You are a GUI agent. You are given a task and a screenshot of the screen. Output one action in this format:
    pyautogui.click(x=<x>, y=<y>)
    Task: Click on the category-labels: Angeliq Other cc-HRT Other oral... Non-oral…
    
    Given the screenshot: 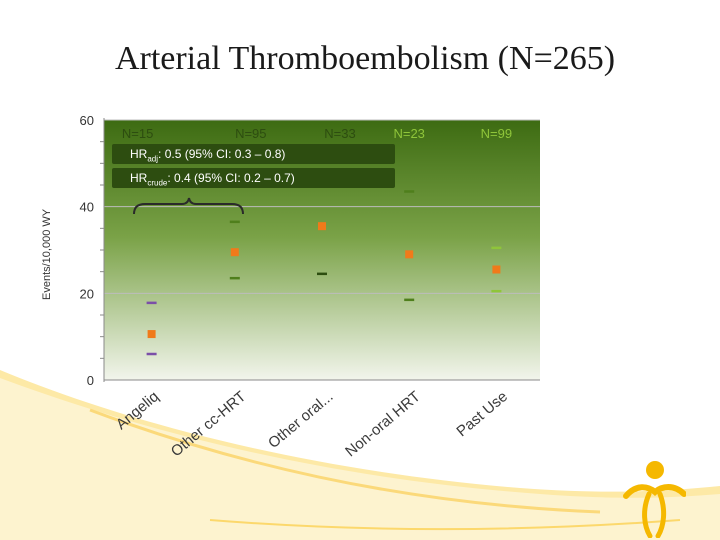 What is the action you would take?
    pyautogui.click(x=312, y=424)
    